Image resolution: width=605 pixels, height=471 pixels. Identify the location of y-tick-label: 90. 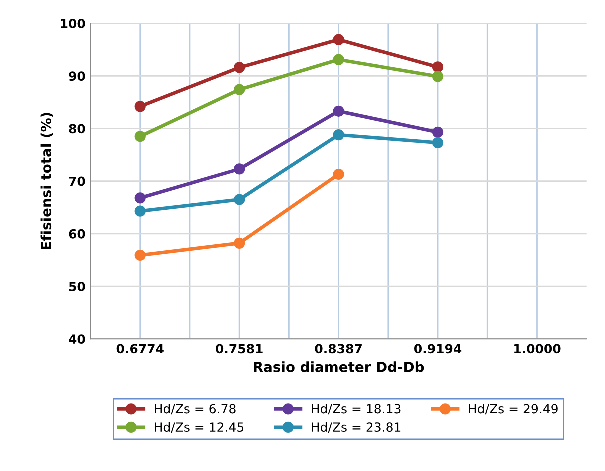
(77, 77).